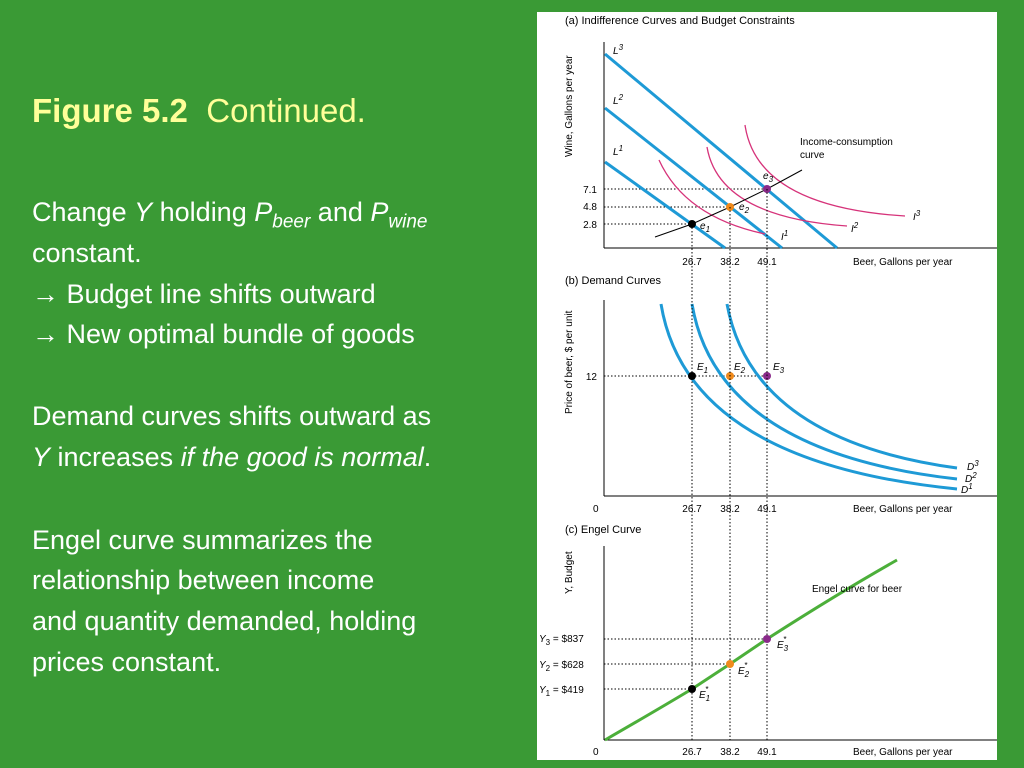 The width and height of the screenshot is (1024, 768). Describe the element at coordinates (590, 190) in the screenshot. I see `panel-a-ytick-7-1: 7.1` at that location.